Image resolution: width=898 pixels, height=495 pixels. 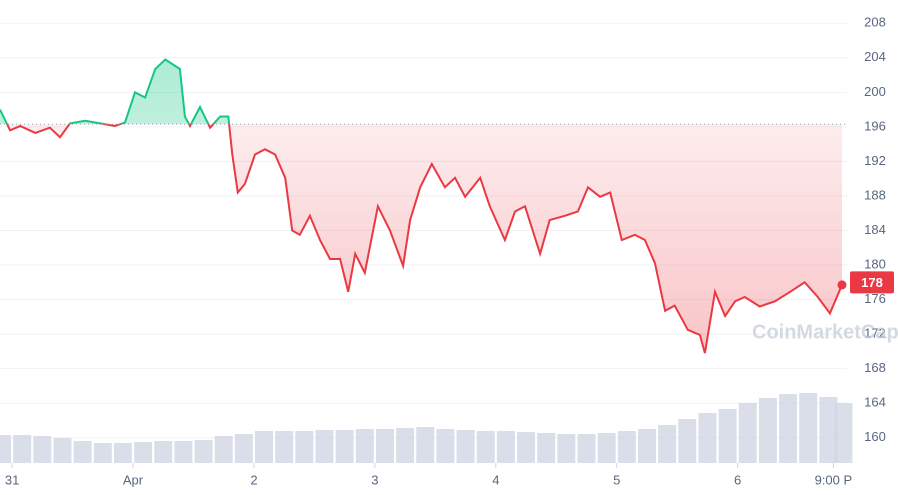 I want to click on area-up, so click(x=115, y=92).